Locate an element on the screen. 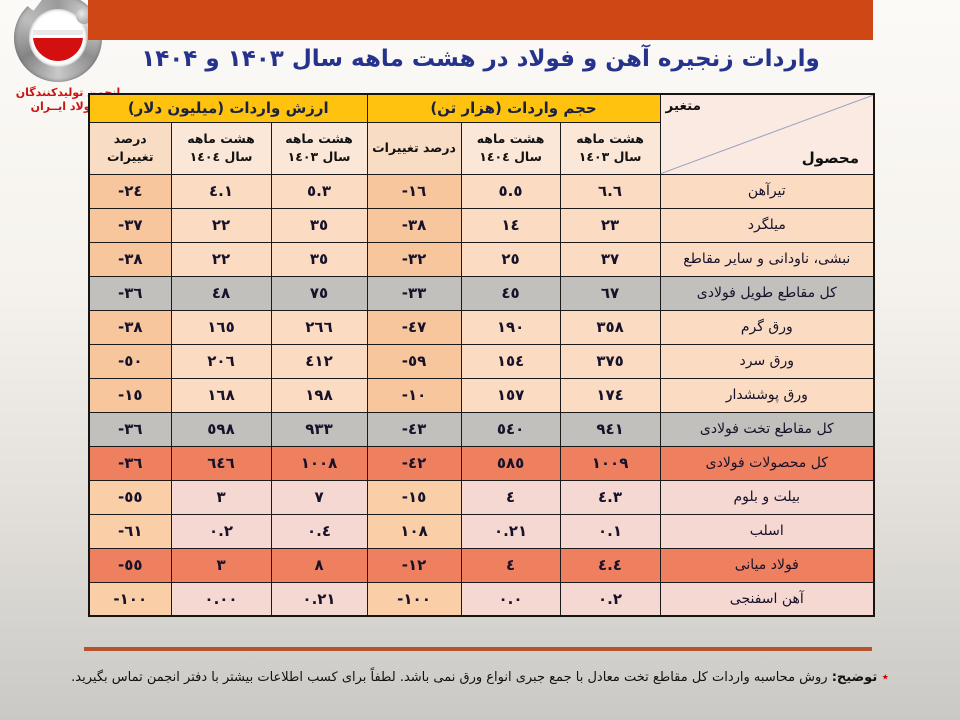 This screenshot has height=720, width=960. group-header-value: ارزش واردات (میلیون دلار) is located at coordinates (228, 108).